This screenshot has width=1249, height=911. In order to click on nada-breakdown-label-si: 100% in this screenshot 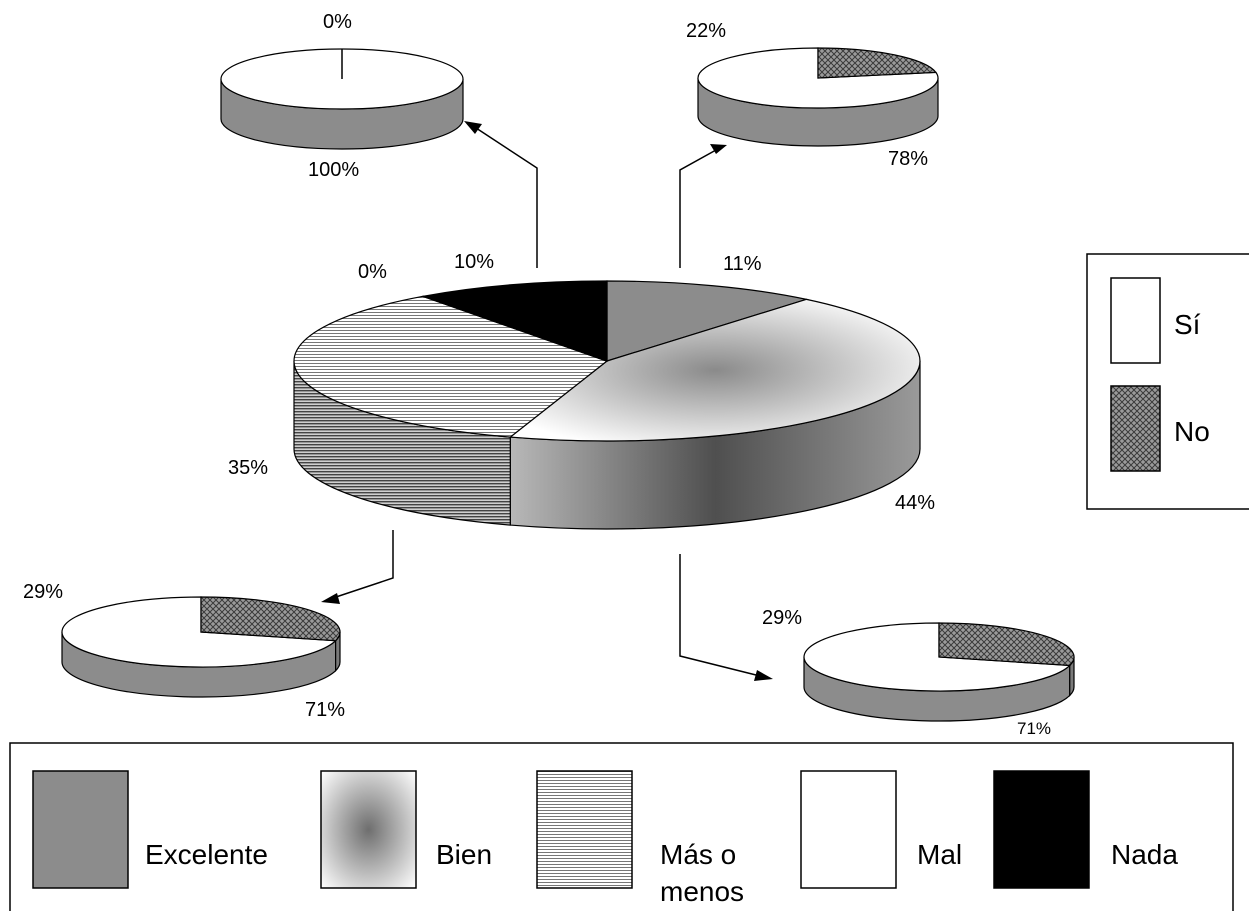, I will do `click(333, 170)`.